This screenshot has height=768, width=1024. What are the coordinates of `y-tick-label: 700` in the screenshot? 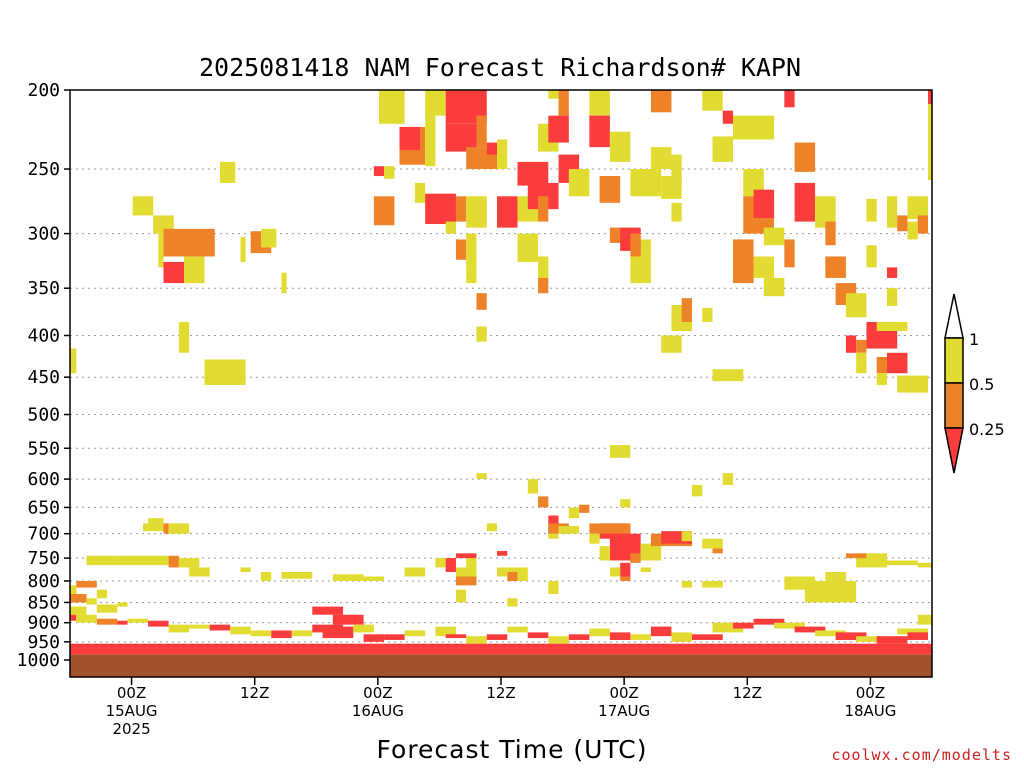 It's located at (43, 534).